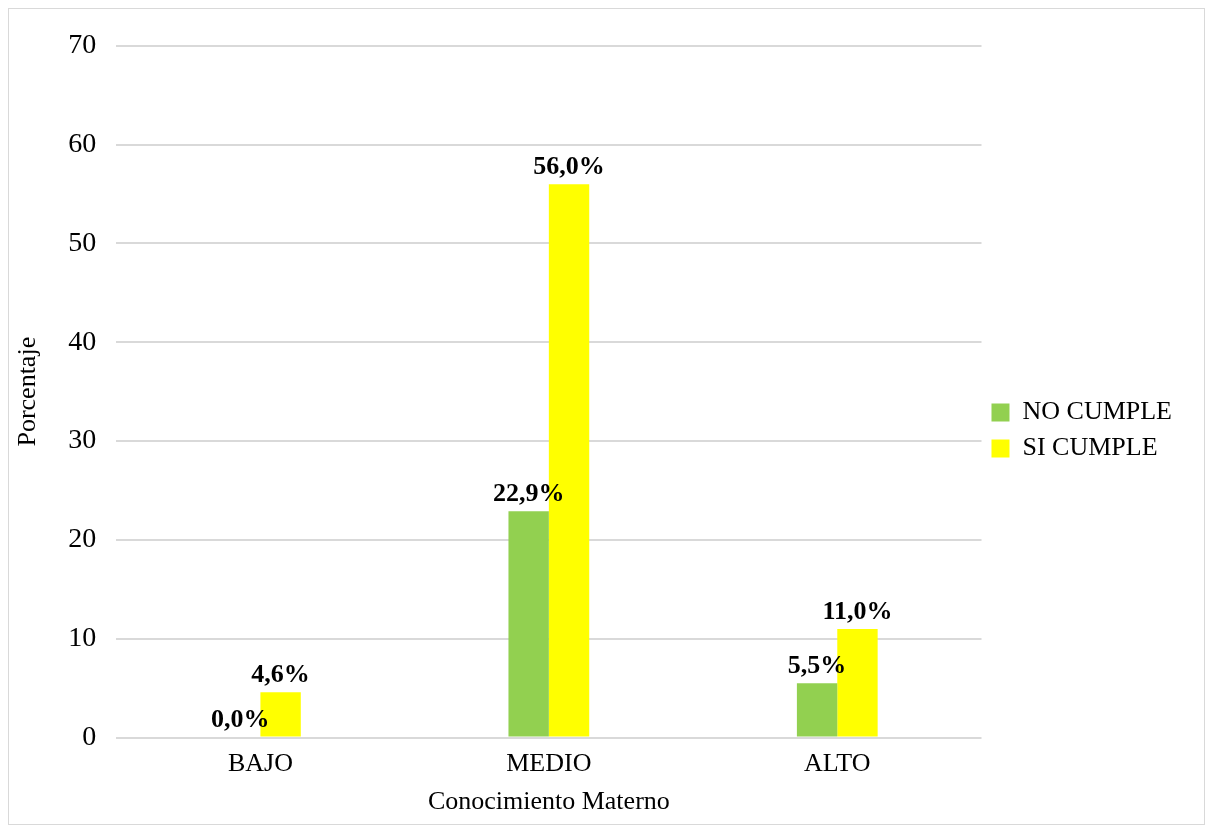 This screenshot has width=1213, height=834. What do you see at coordinates (82, 538) in the screenshot?
I see `y-tick-label: 20` at bounding box center [82, 538].